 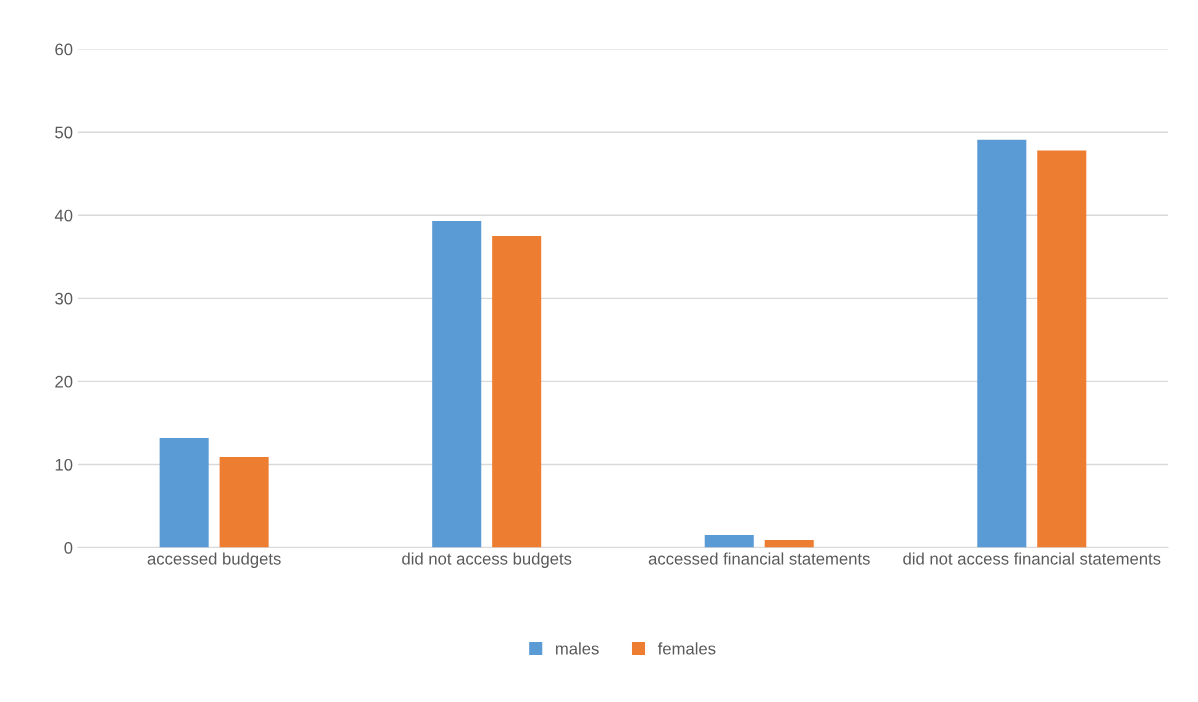 I want to click on y-tick-label: 60, so click(x=64, y=49).